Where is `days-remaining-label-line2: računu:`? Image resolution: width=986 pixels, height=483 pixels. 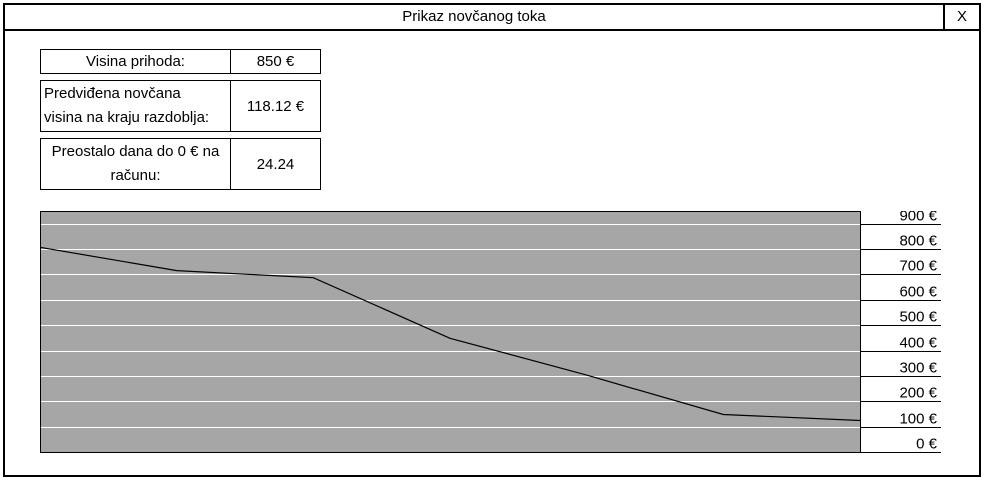 days-remaining-label-line2: računu: is located at coordinates (135, 175).